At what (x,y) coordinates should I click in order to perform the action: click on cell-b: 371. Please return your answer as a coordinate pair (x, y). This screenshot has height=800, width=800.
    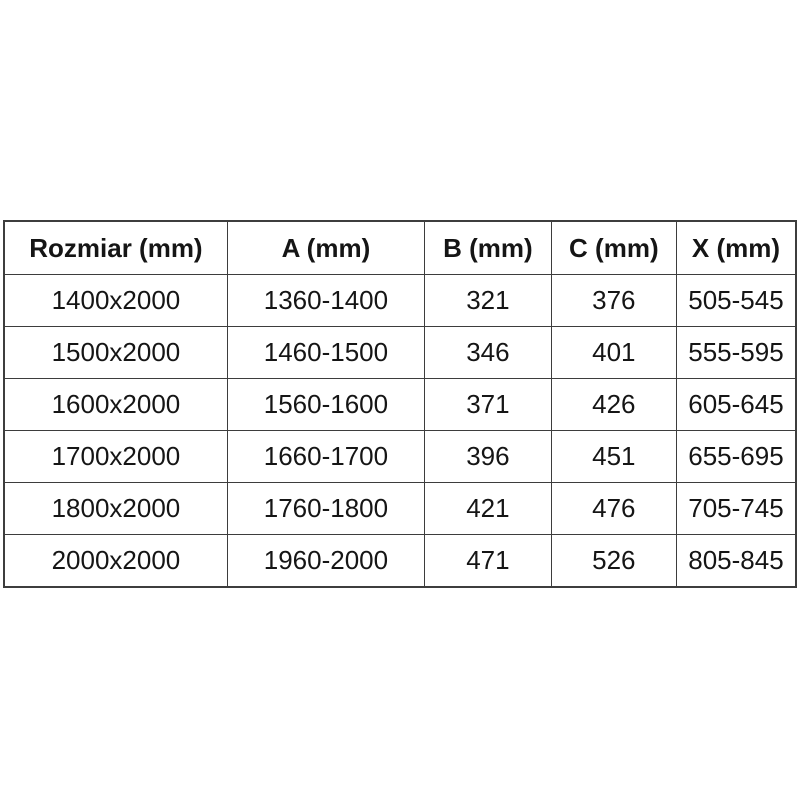
    Looking at the image, I should click on (488, 404).